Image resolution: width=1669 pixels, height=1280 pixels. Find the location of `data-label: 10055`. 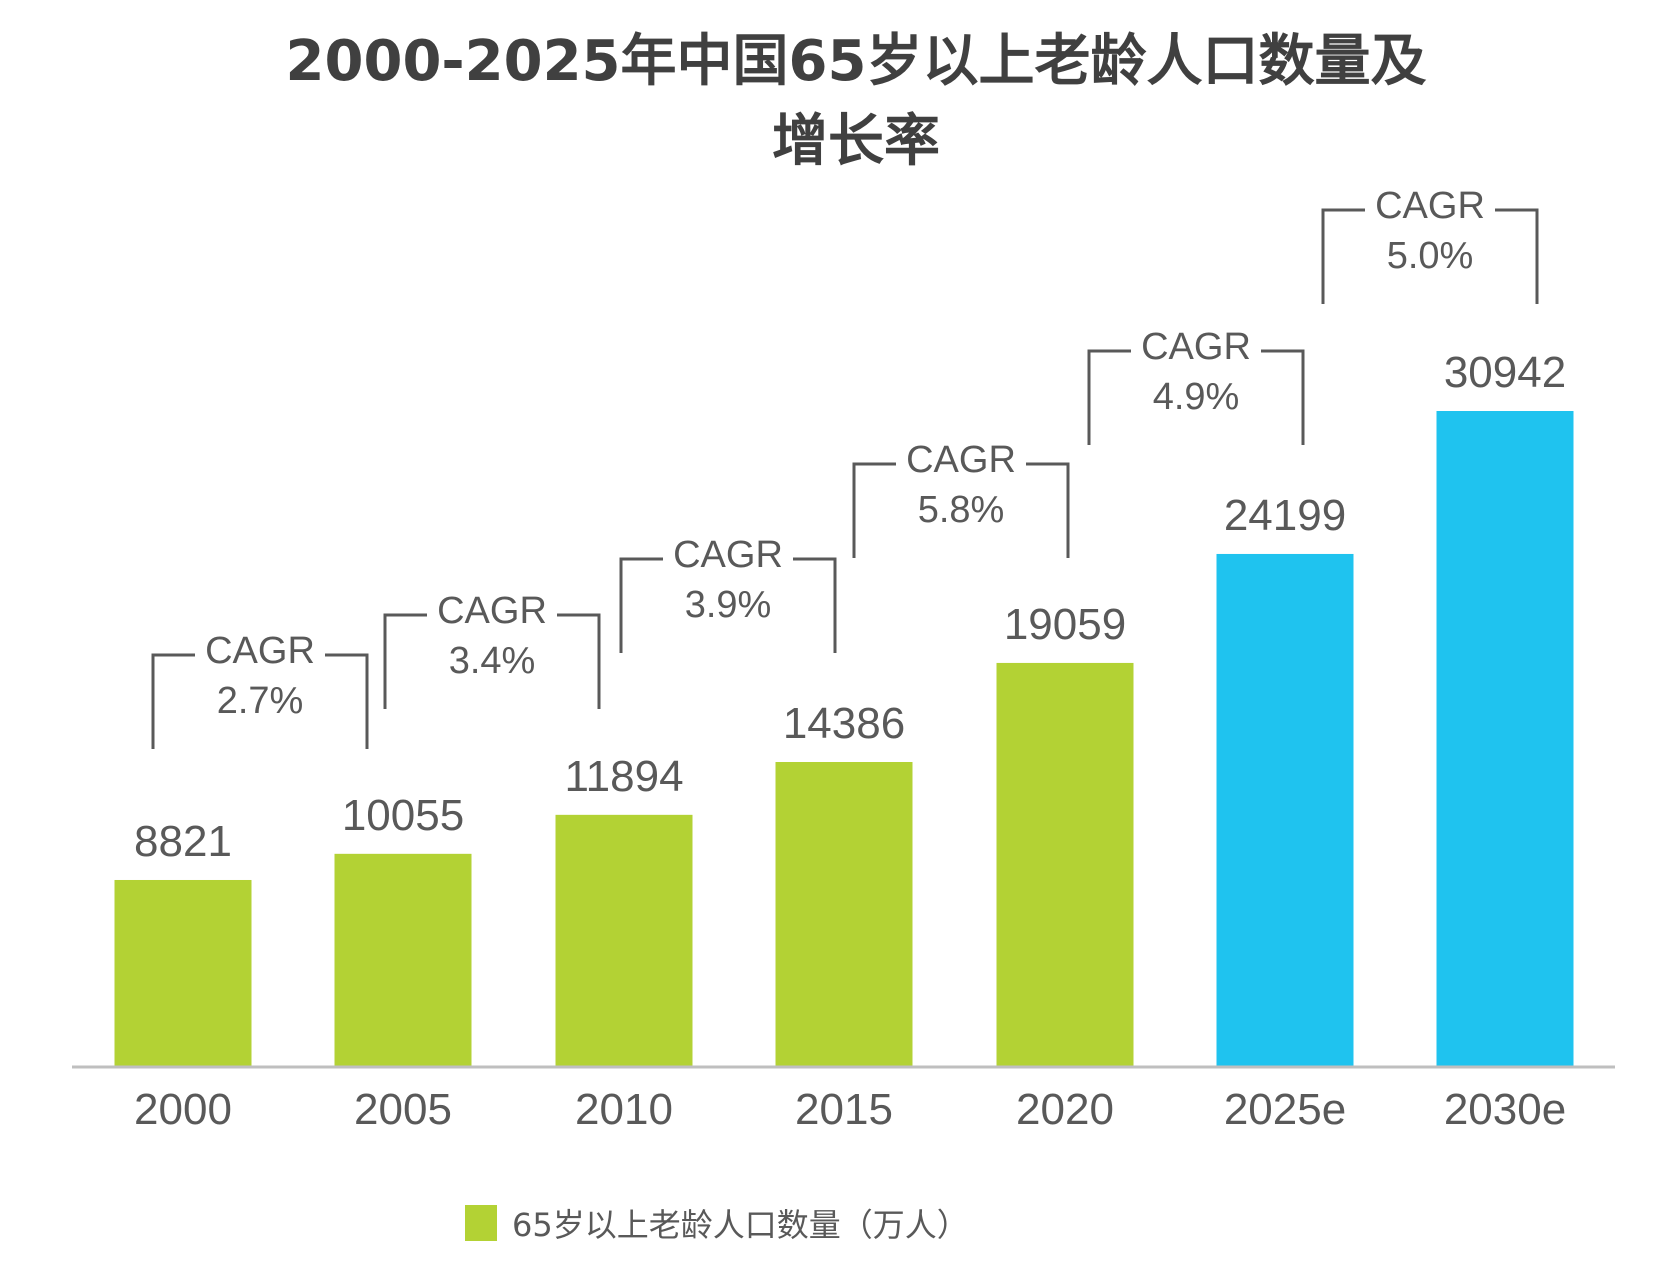

data-label: 10055 is located at coordinates (403, 815).